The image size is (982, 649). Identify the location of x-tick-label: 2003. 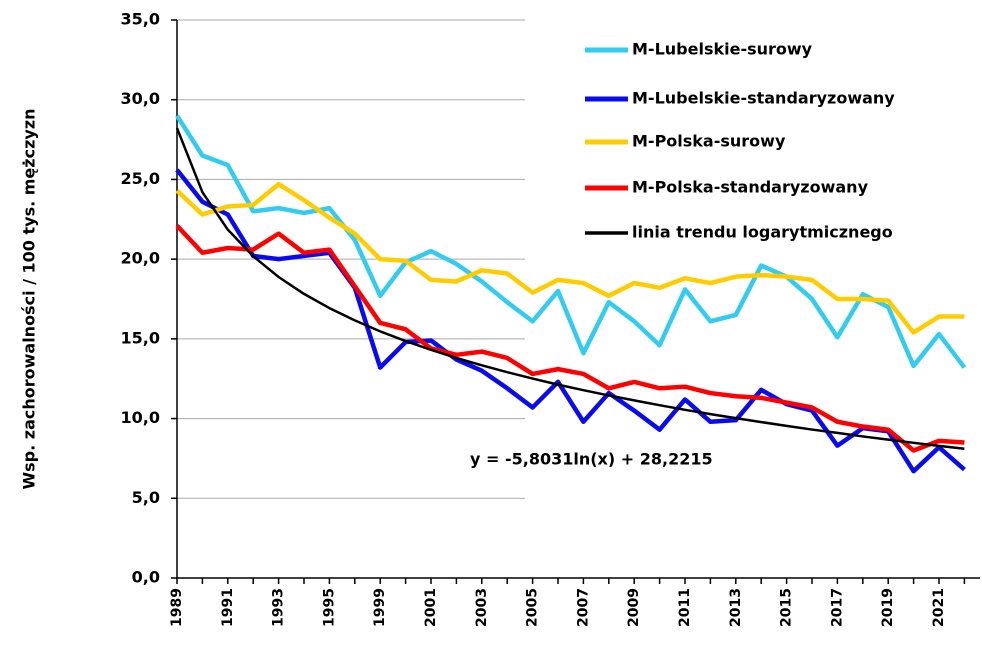
(482, 607).